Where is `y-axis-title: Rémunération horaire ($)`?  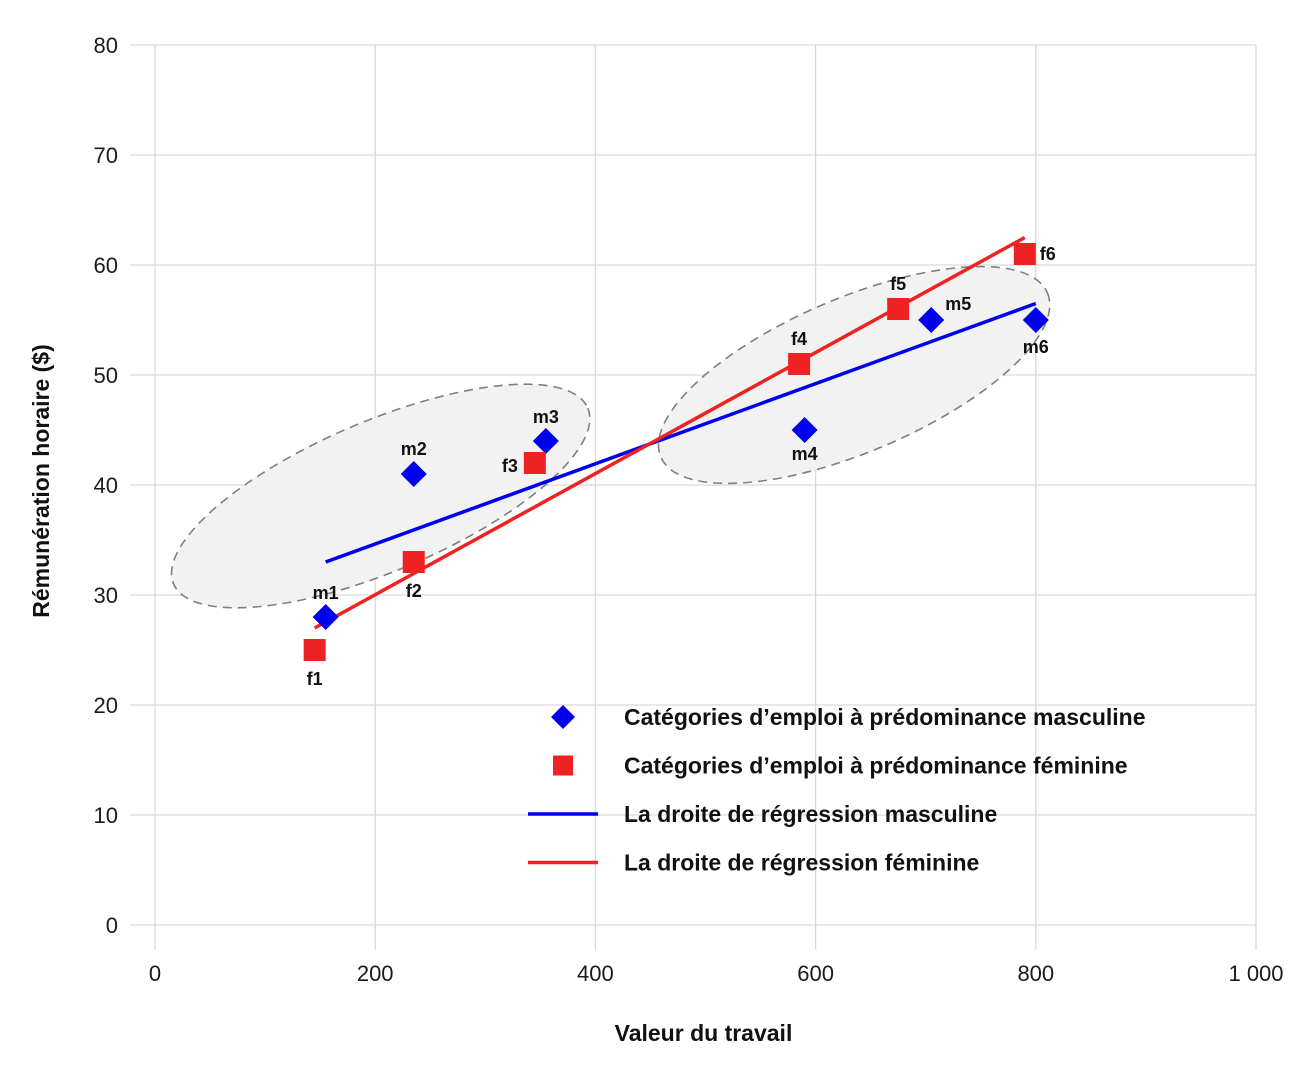
y-axis-title: Rémunération horaire ($) is located at coordinates (41, 481).